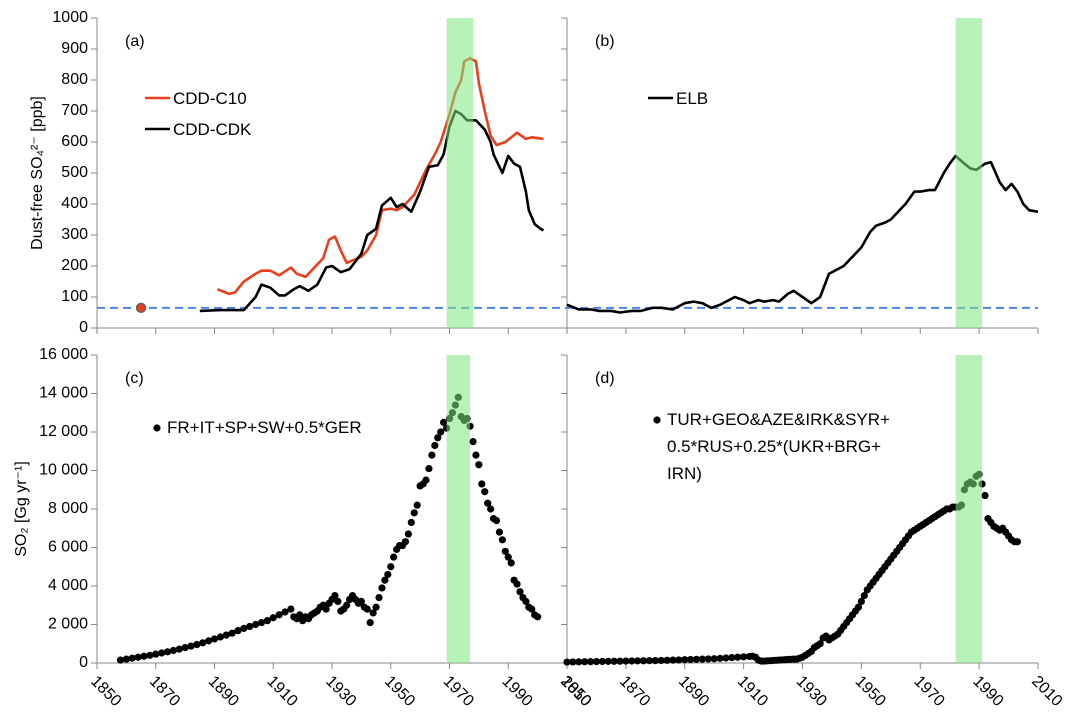 The image size is (1072, 720). I want to click on x-tick-label: 2010, so click(1046, 691).